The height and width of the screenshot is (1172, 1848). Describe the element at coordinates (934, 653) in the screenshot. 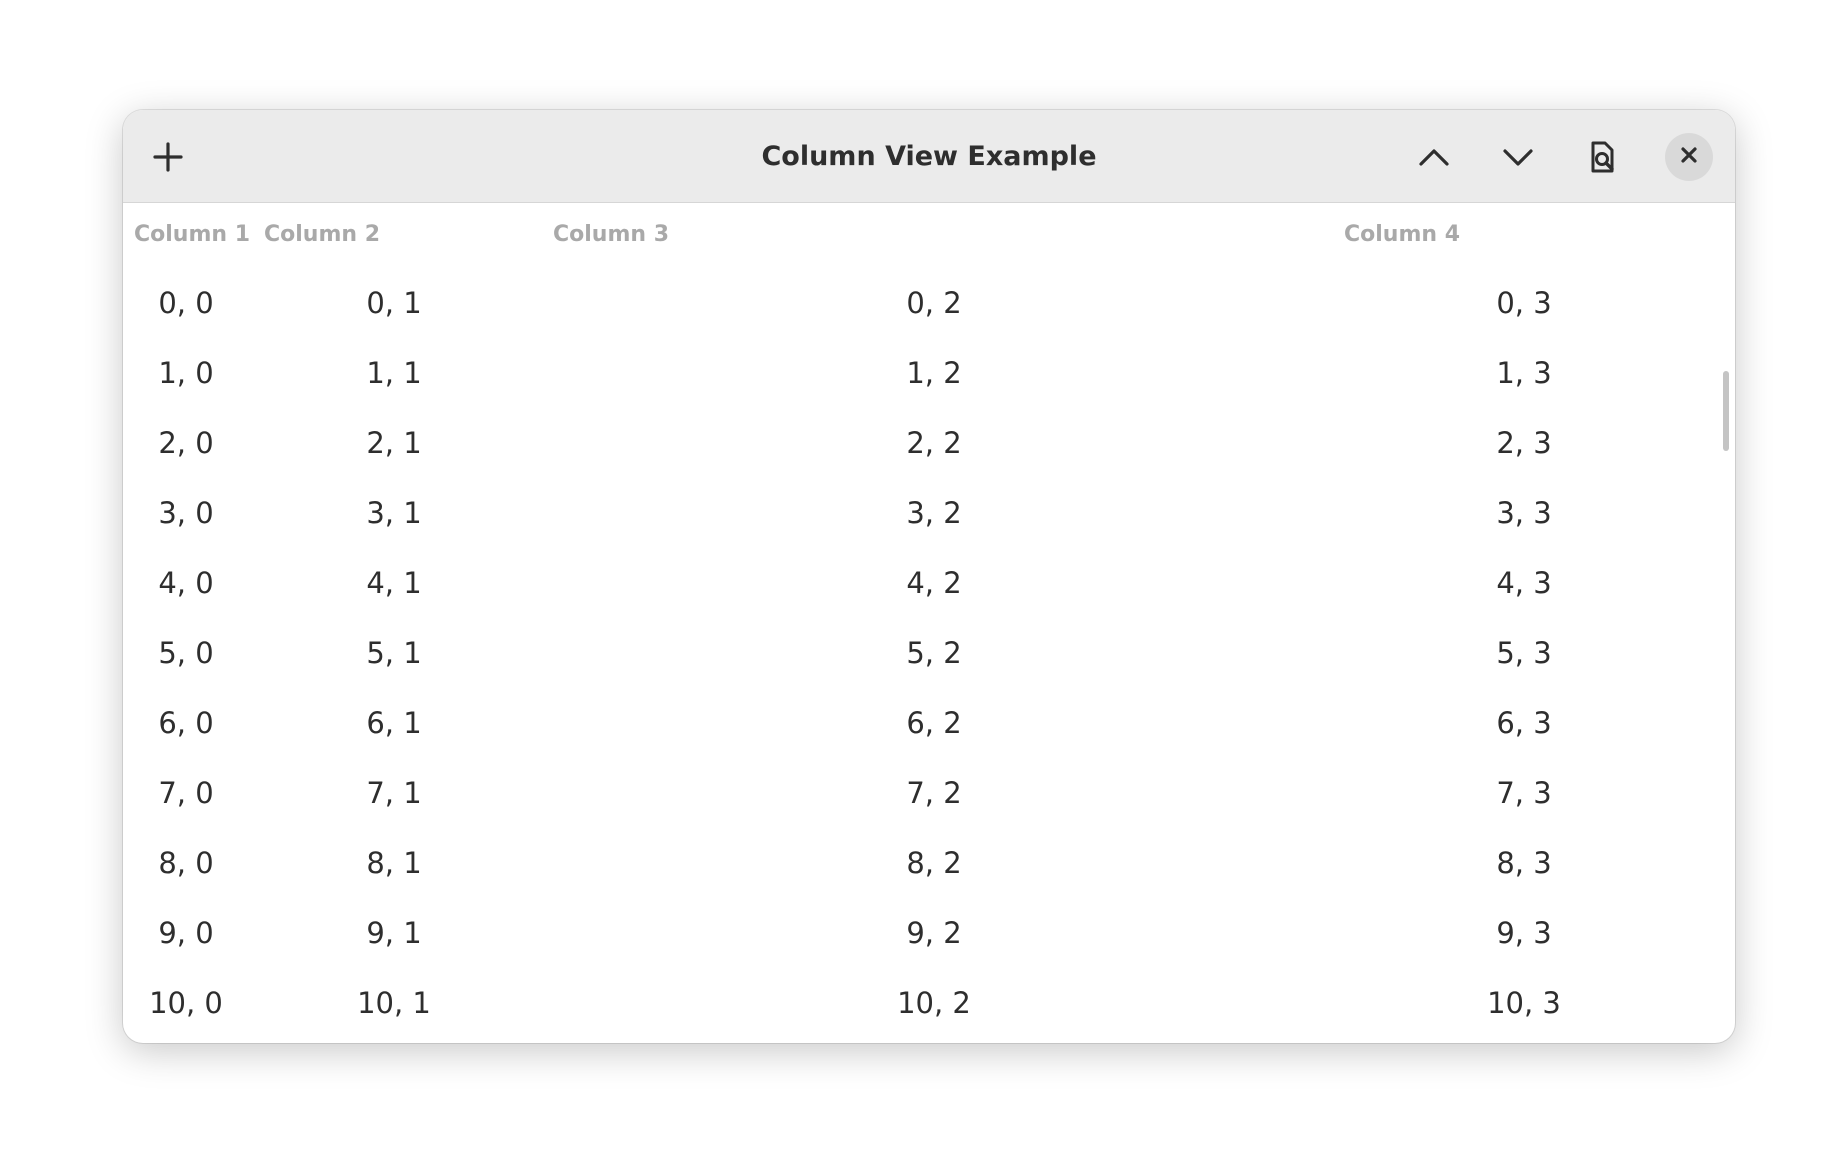

I see `table-cell: 5, 2` at that location.